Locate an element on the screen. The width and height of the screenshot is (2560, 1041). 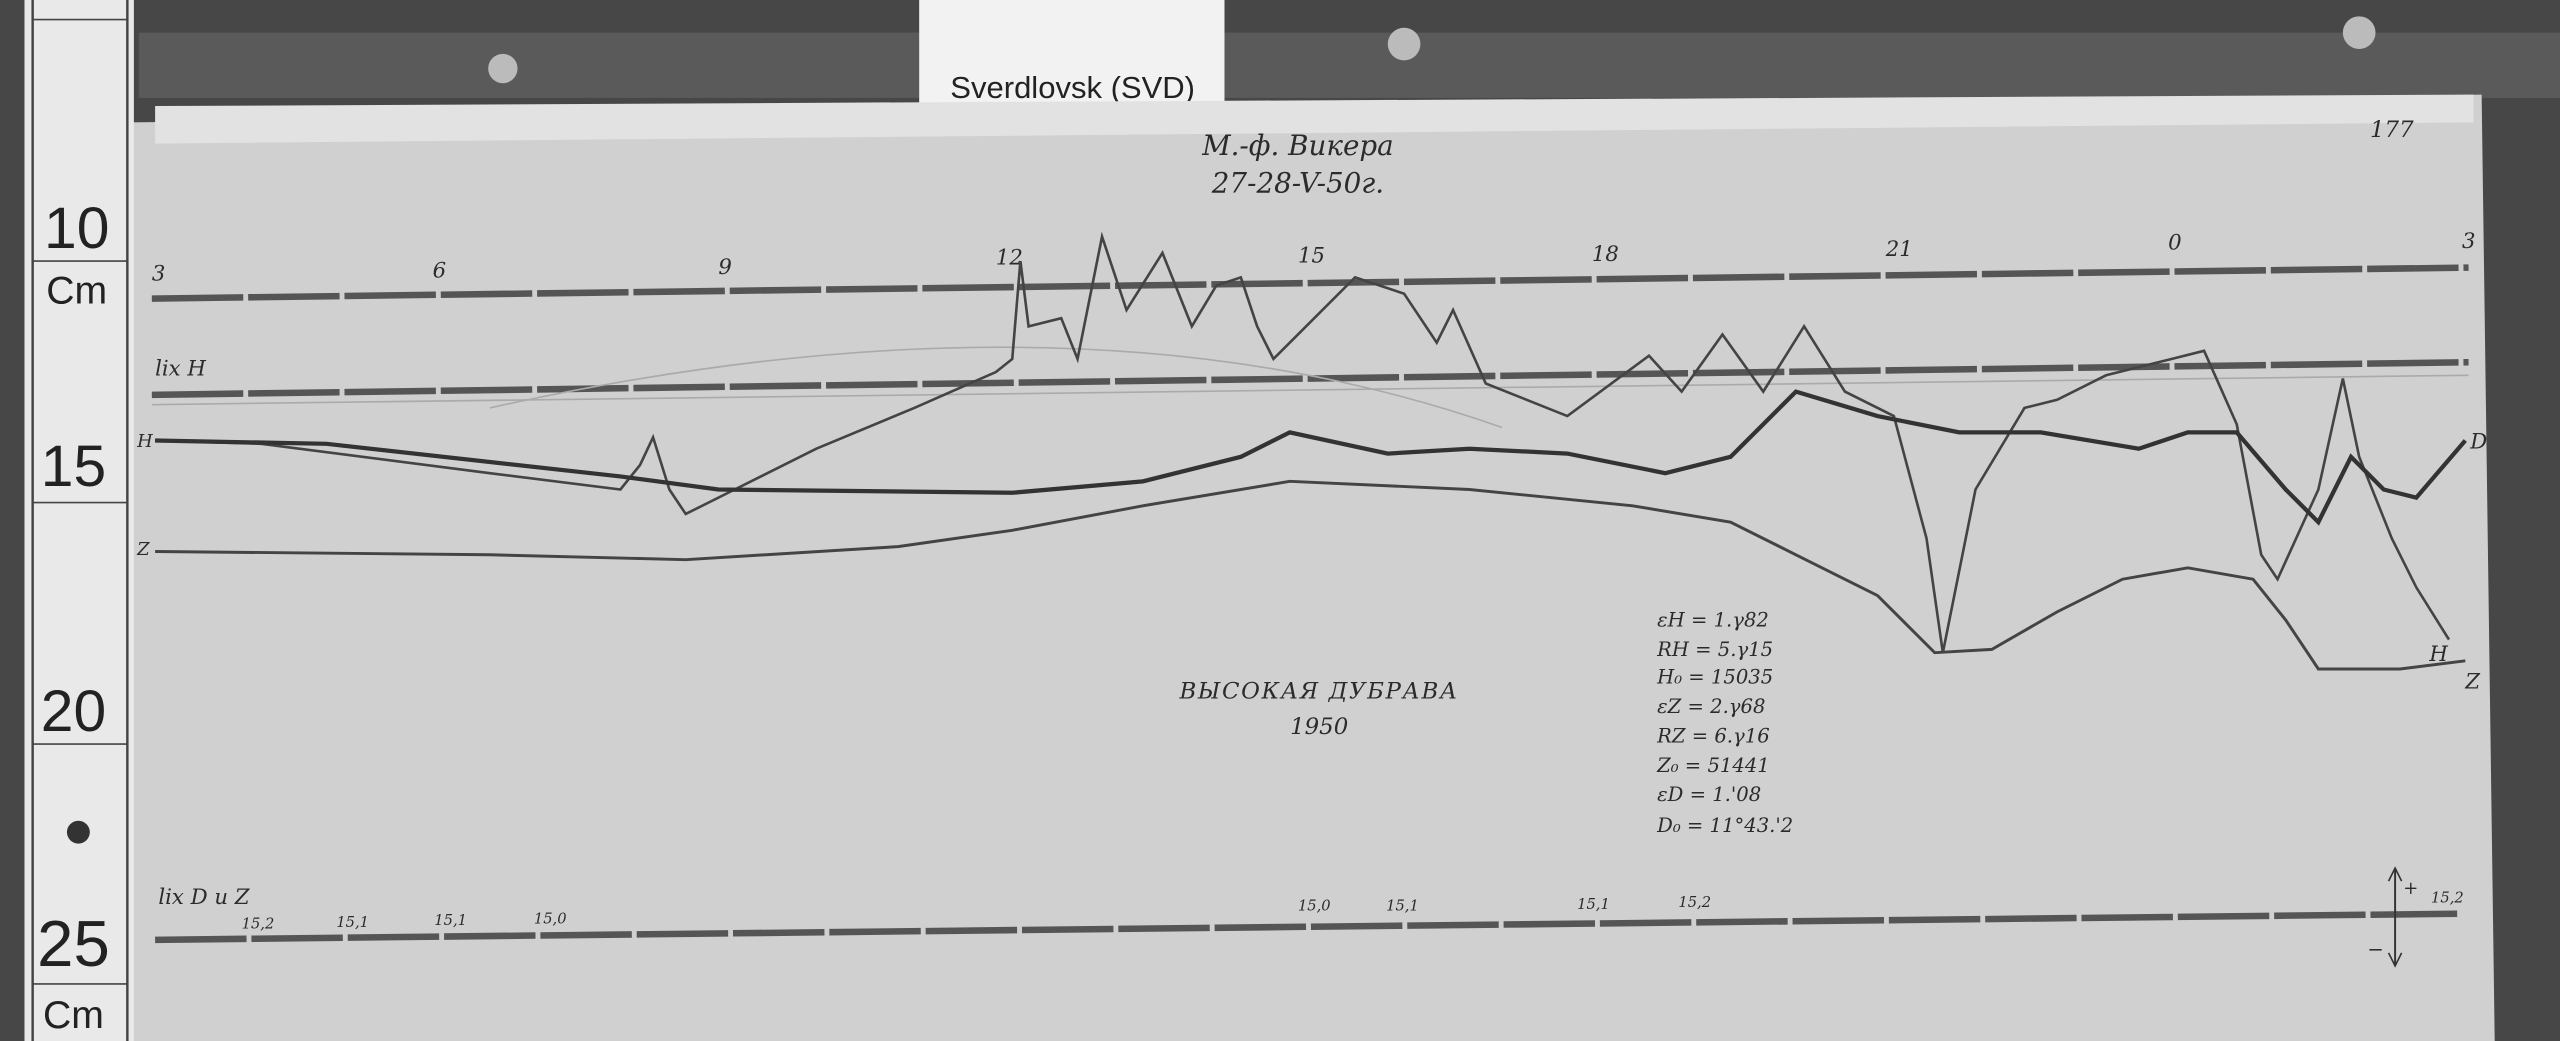
hour-label: 12 is located at coordinates (1009, 257).